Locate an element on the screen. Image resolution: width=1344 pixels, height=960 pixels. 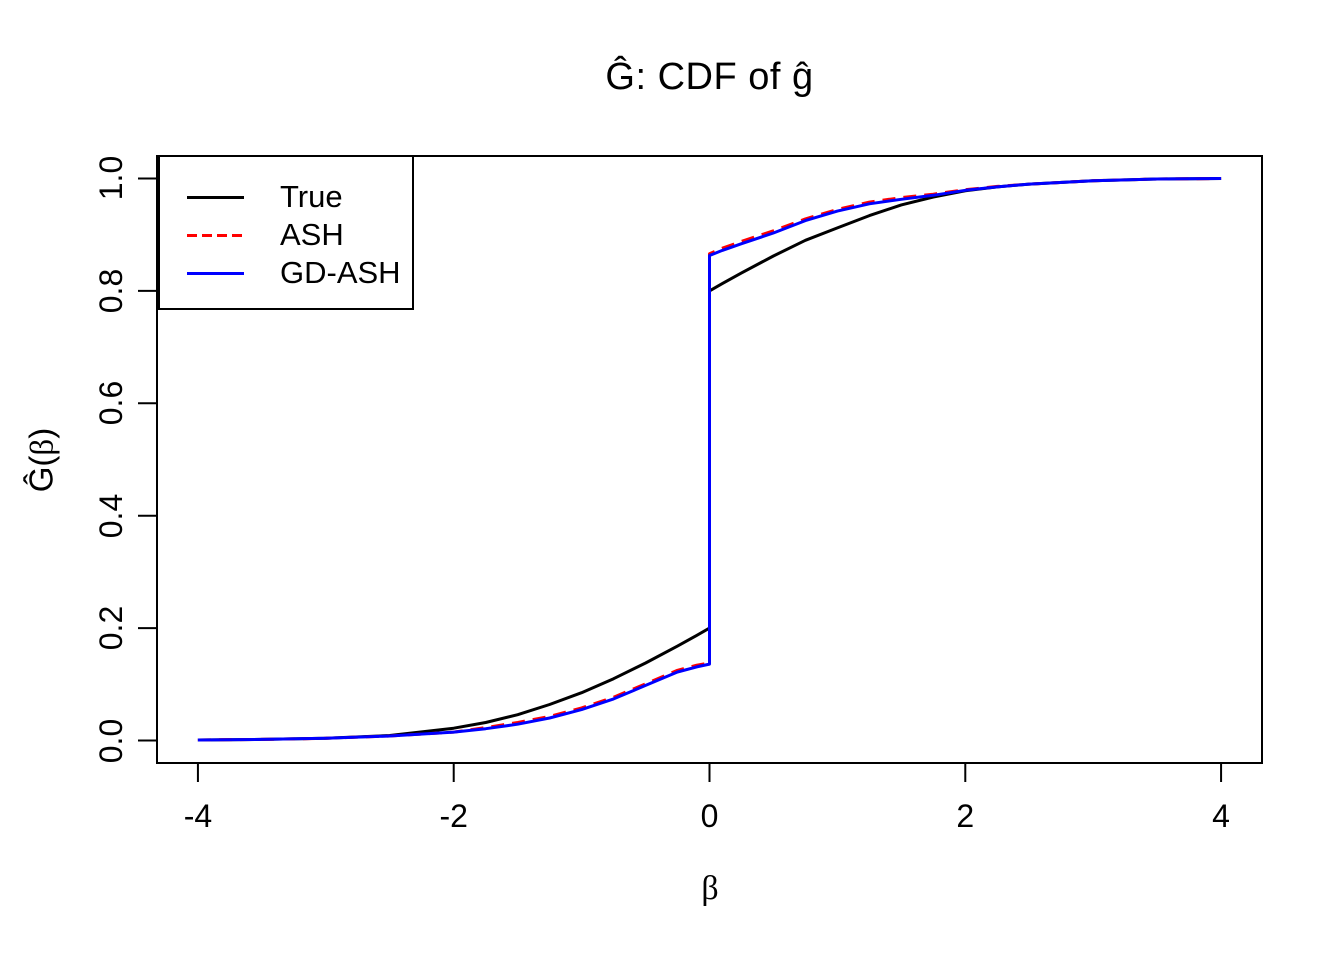
x-tick-label: 4 is located at coordinates (1221, 816).